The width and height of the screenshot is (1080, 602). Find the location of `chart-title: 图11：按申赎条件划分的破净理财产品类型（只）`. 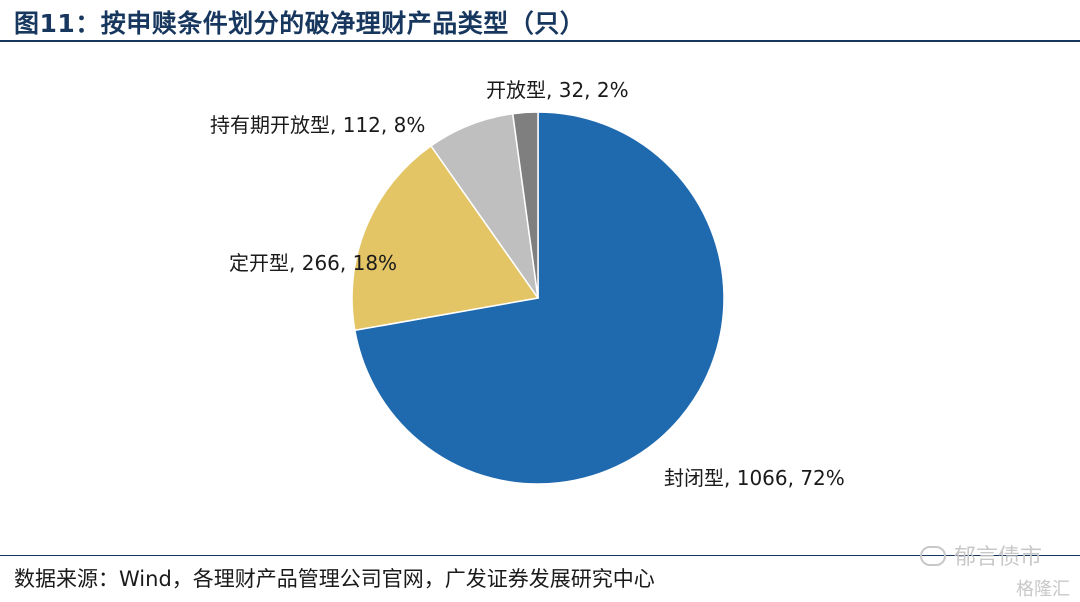

chart-title: 图11：按申赎条件划分的破净理财产品类型（只） is located at coordinates (300, 23).